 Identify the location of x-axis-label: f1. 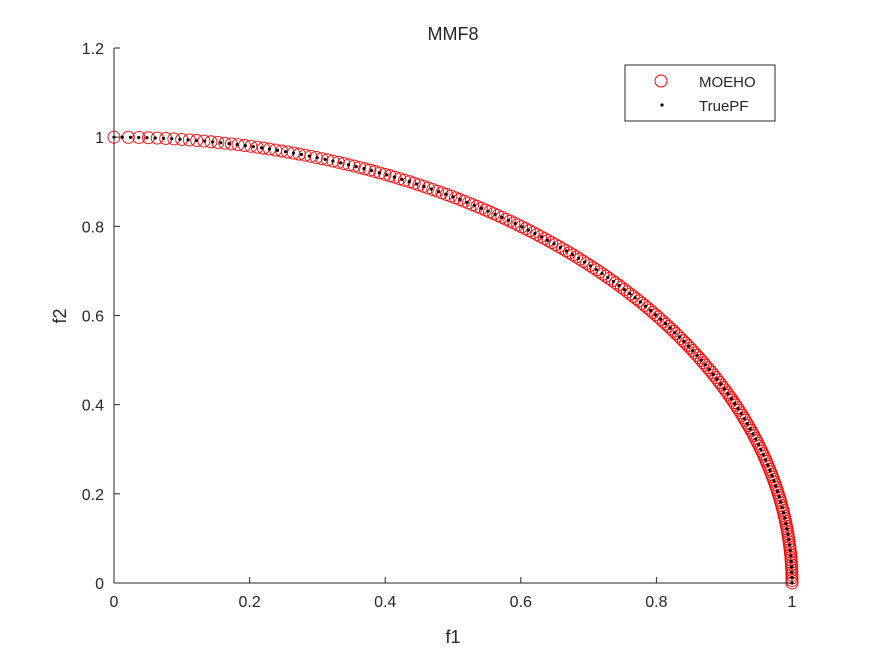
(452, 637).